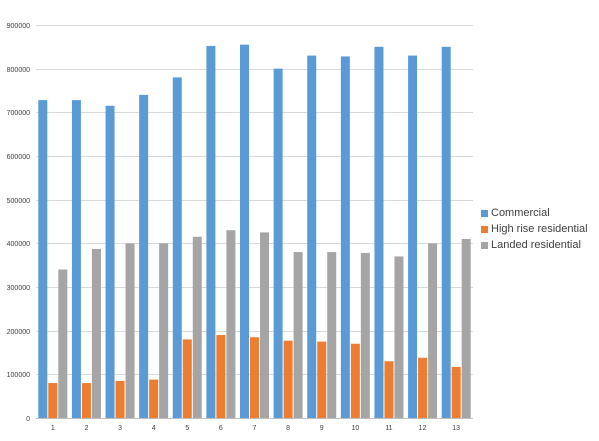  I want to click on y-tick-label: 100000, so click(18, 375).